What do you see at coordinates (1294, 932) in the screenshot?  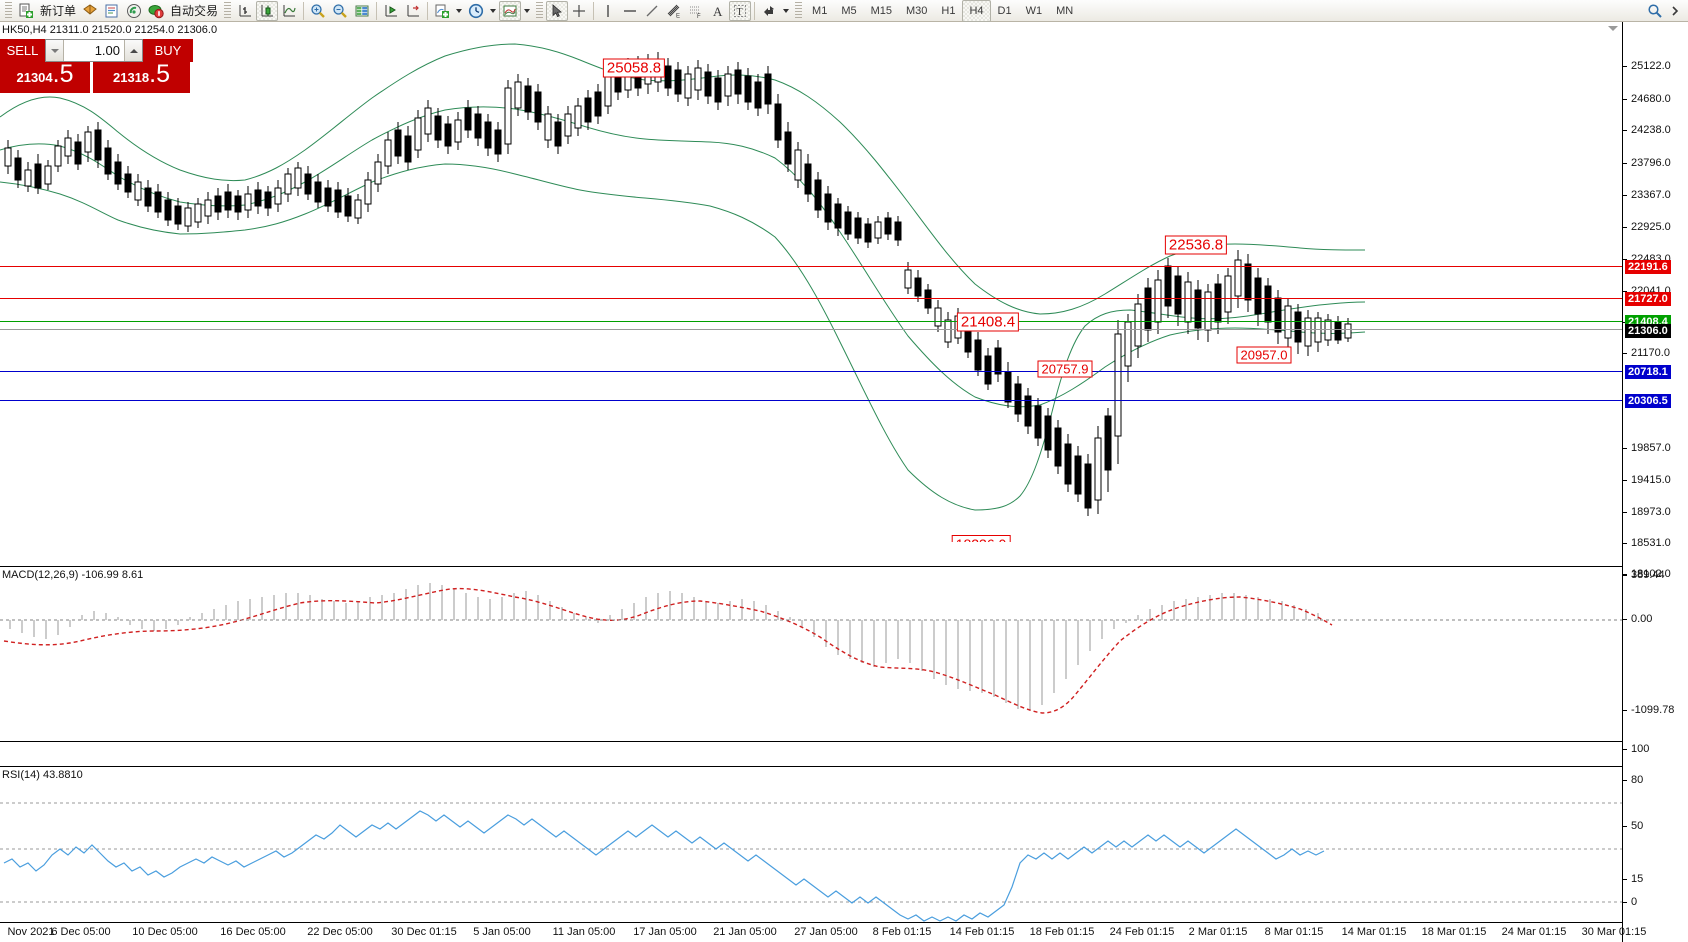 I see `time-label: 8 Mar 01:15` at bounding box center [1294, 932].